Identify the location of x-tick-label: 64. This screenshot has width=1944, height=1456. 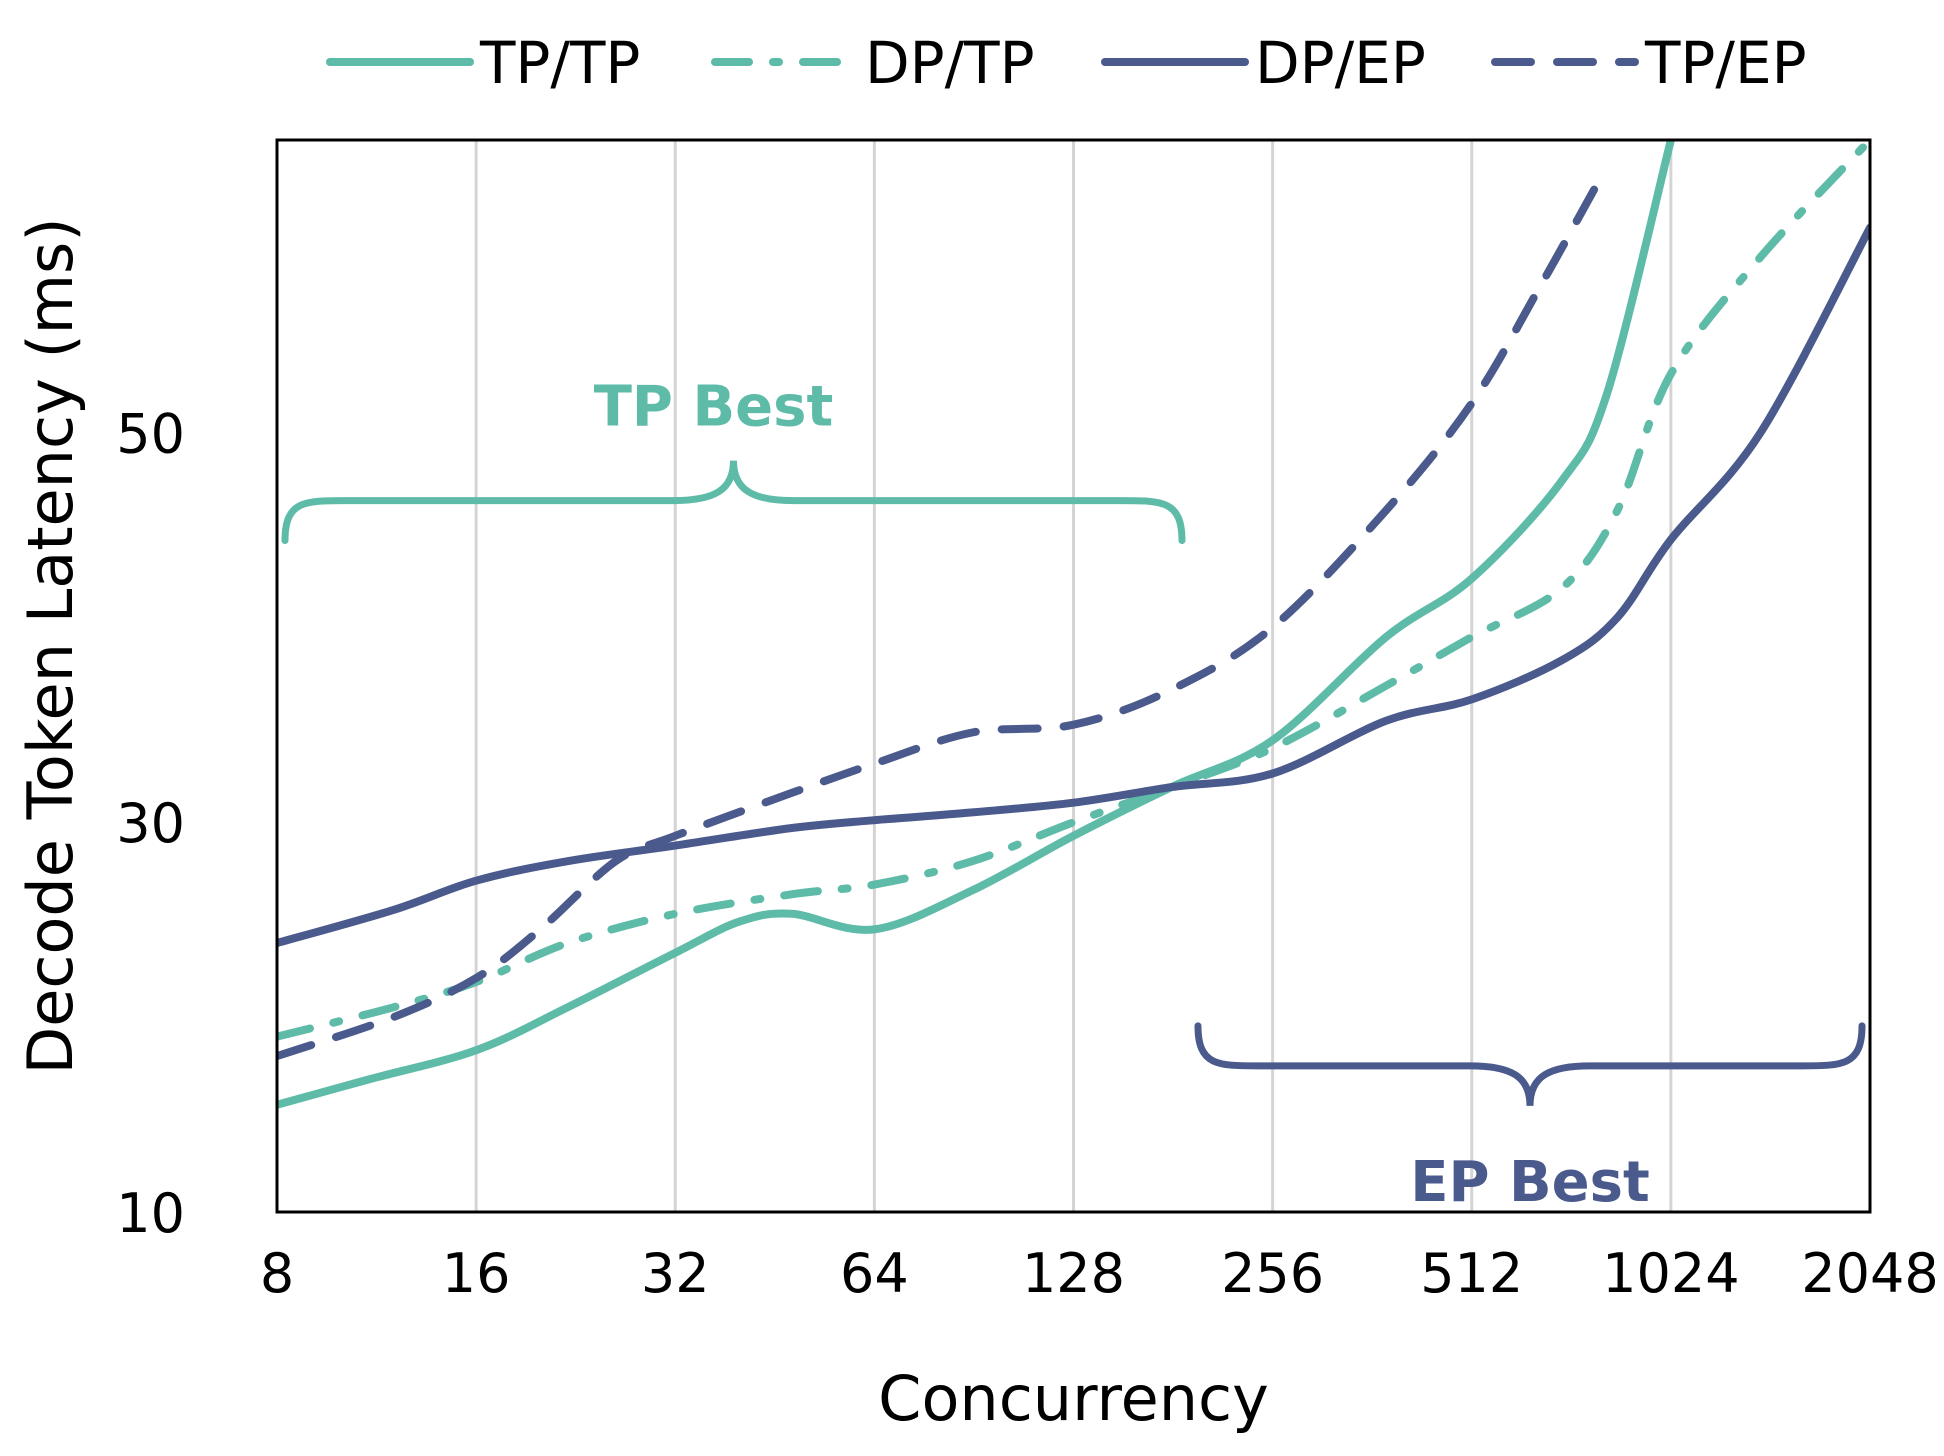
(874, 1273).